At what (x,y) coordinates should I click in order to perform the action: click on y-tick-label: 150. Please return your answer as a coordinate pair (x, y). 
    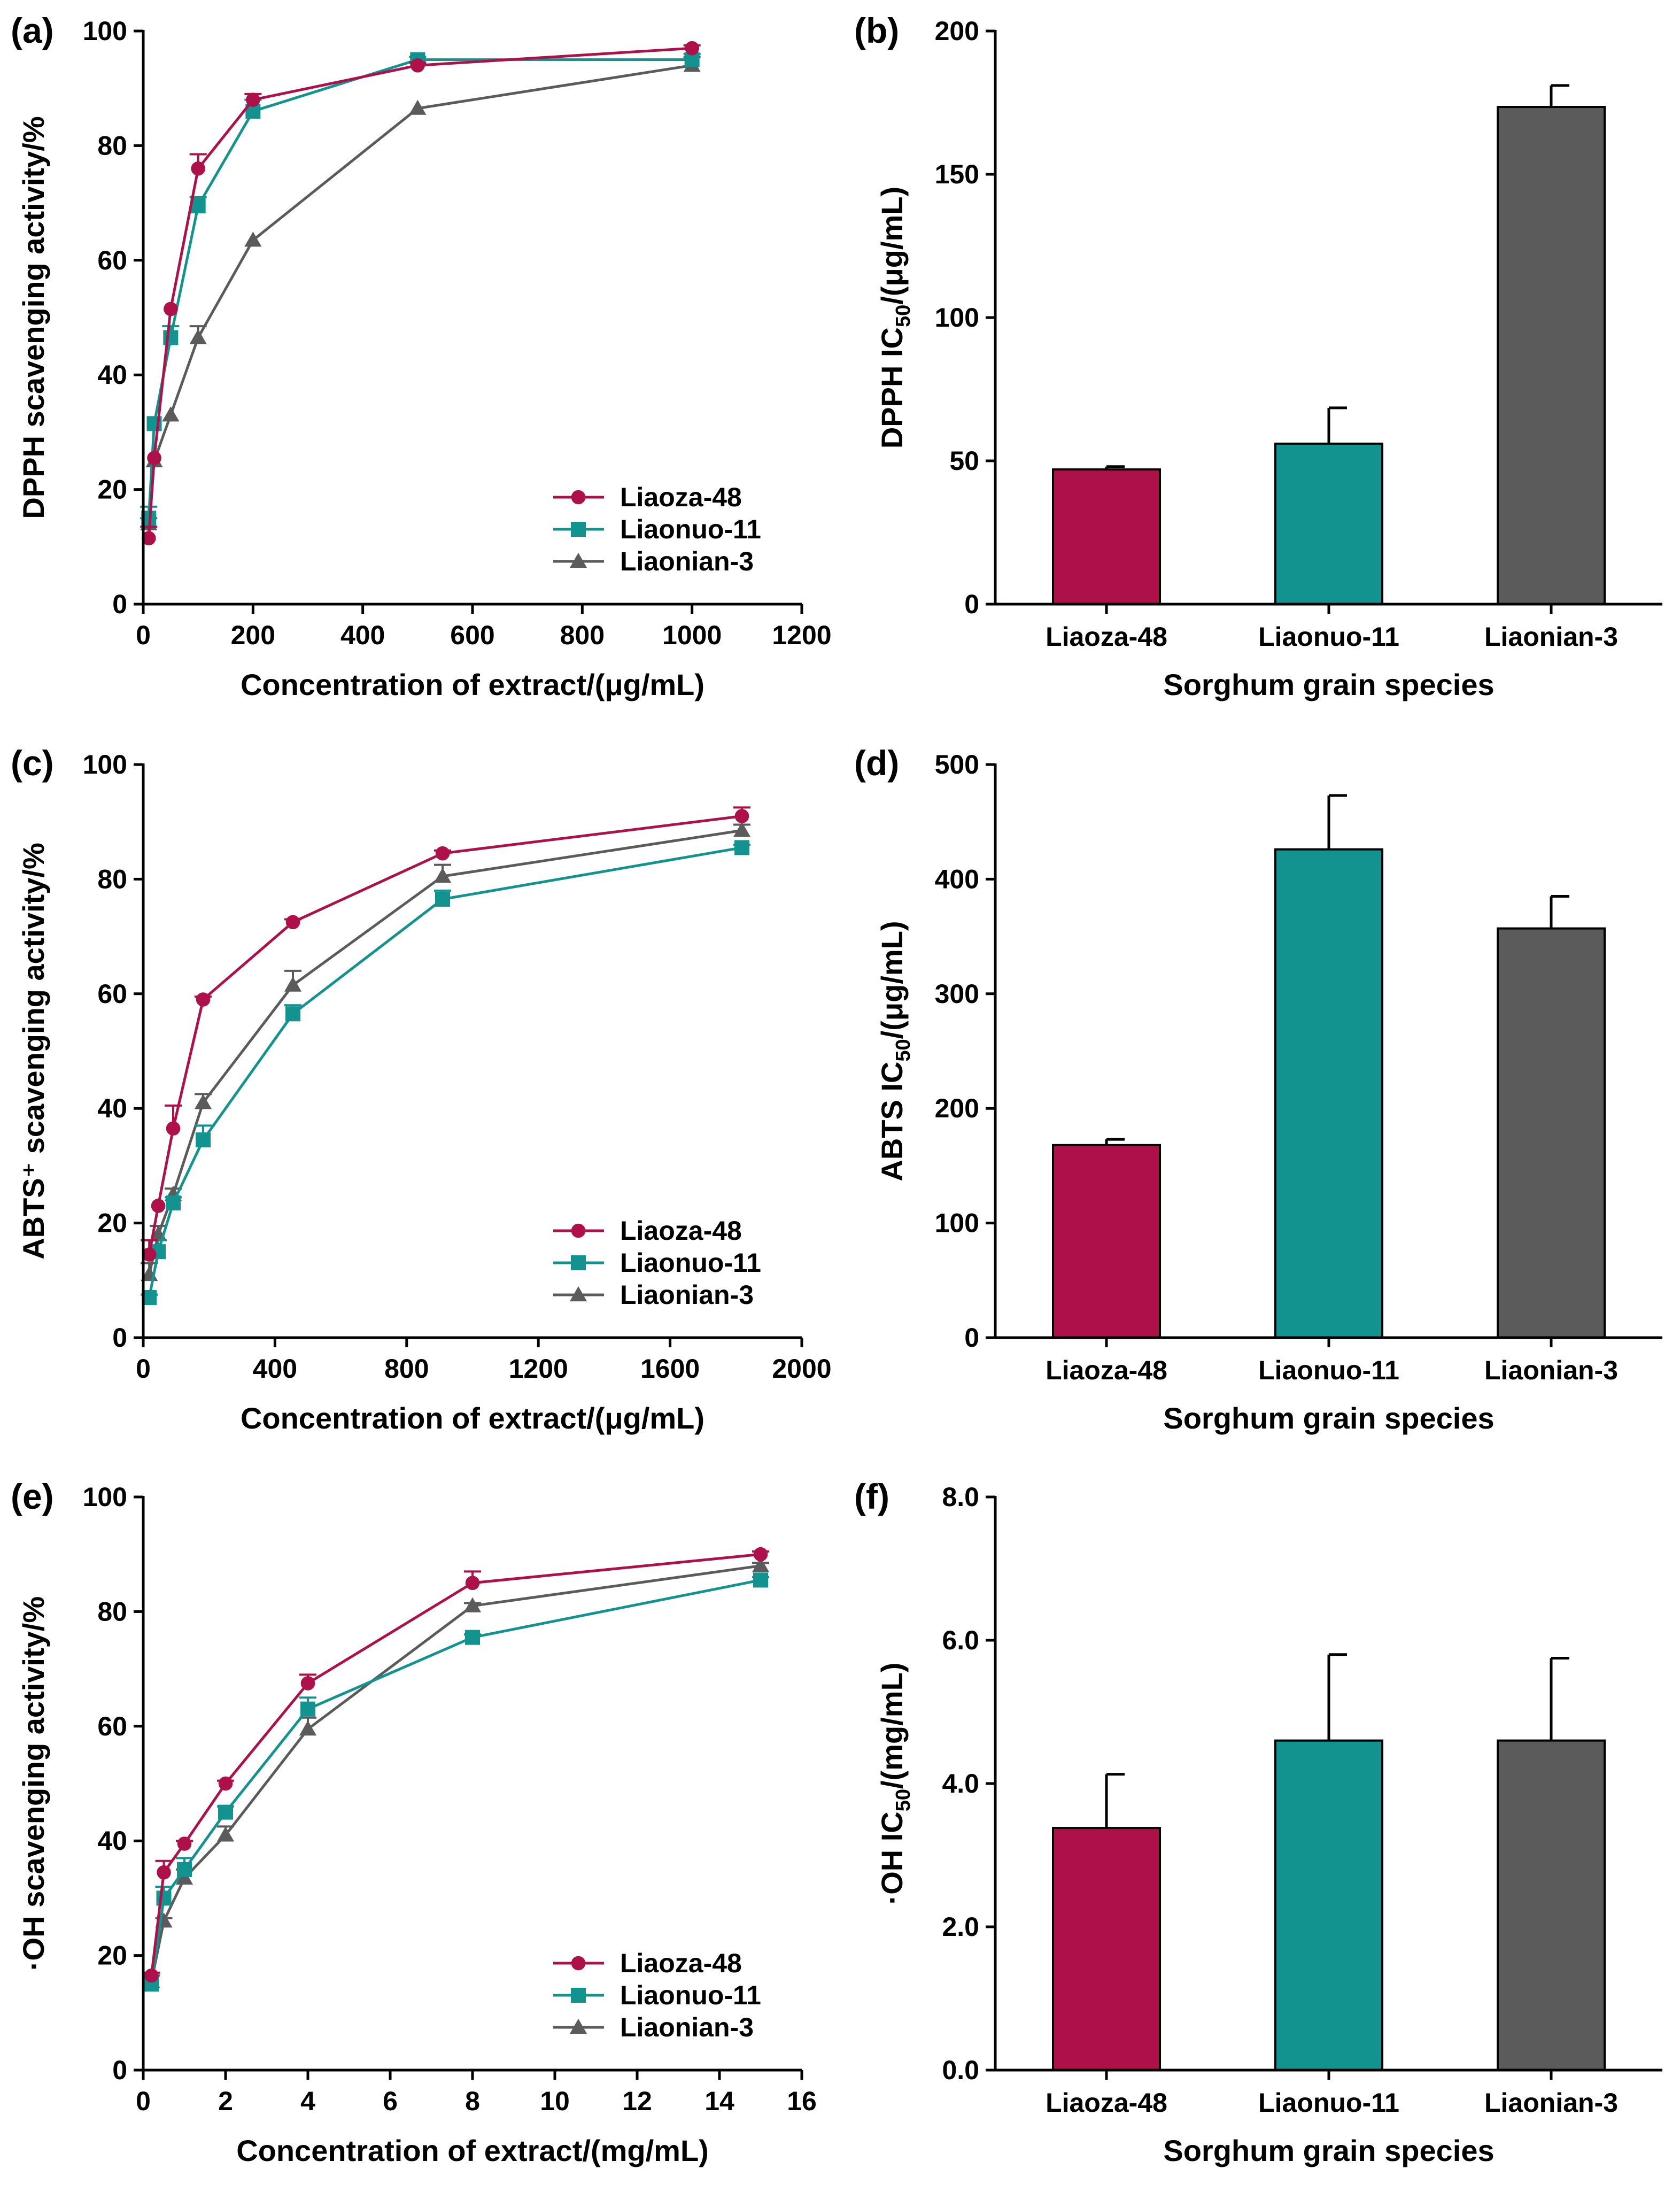
    Looking at the image, I should click on (957, 174).